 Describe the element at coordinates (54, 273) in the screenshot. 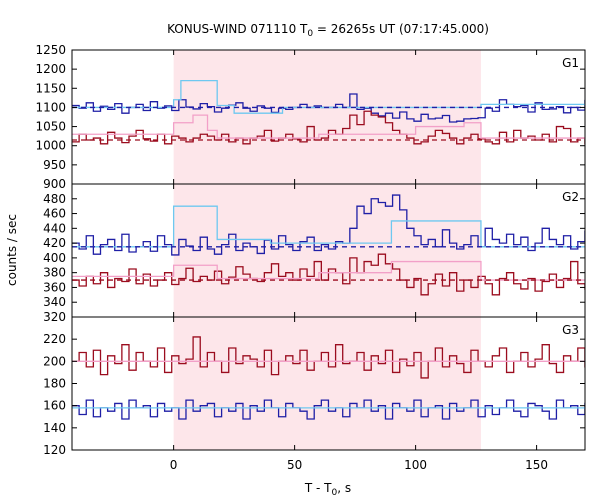

I see `y-tick-label: 380` at that location.